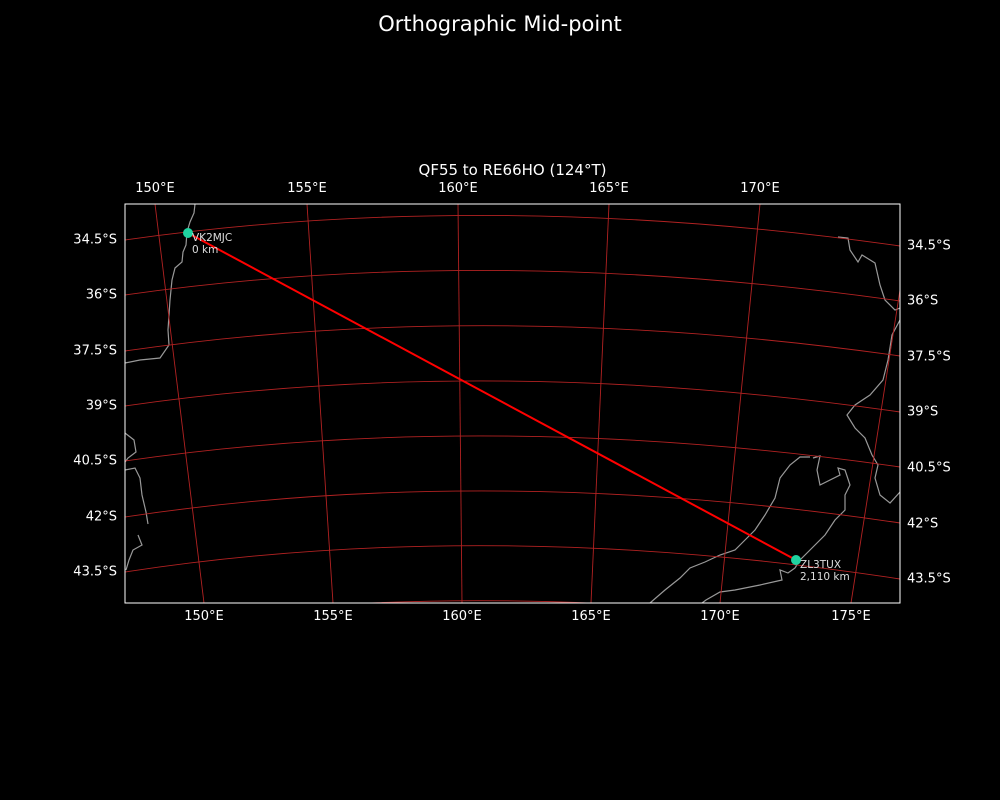 This screenshot has height=800, width=1000. What do you see at coordinates (512, 562) in the screenshot?
I see `parallel-43.5` at bounding box center [512, 562].